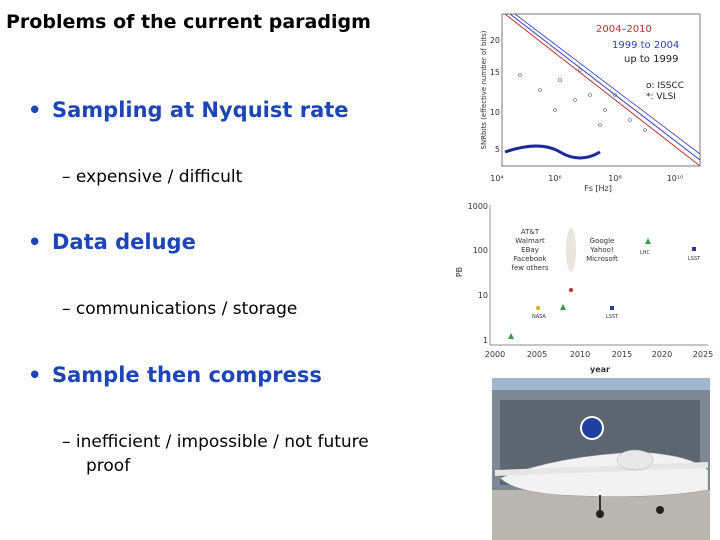 The width and height of the screenshot is (720, 540). I want to click on point-label: Microsoft, so click(602, 259).